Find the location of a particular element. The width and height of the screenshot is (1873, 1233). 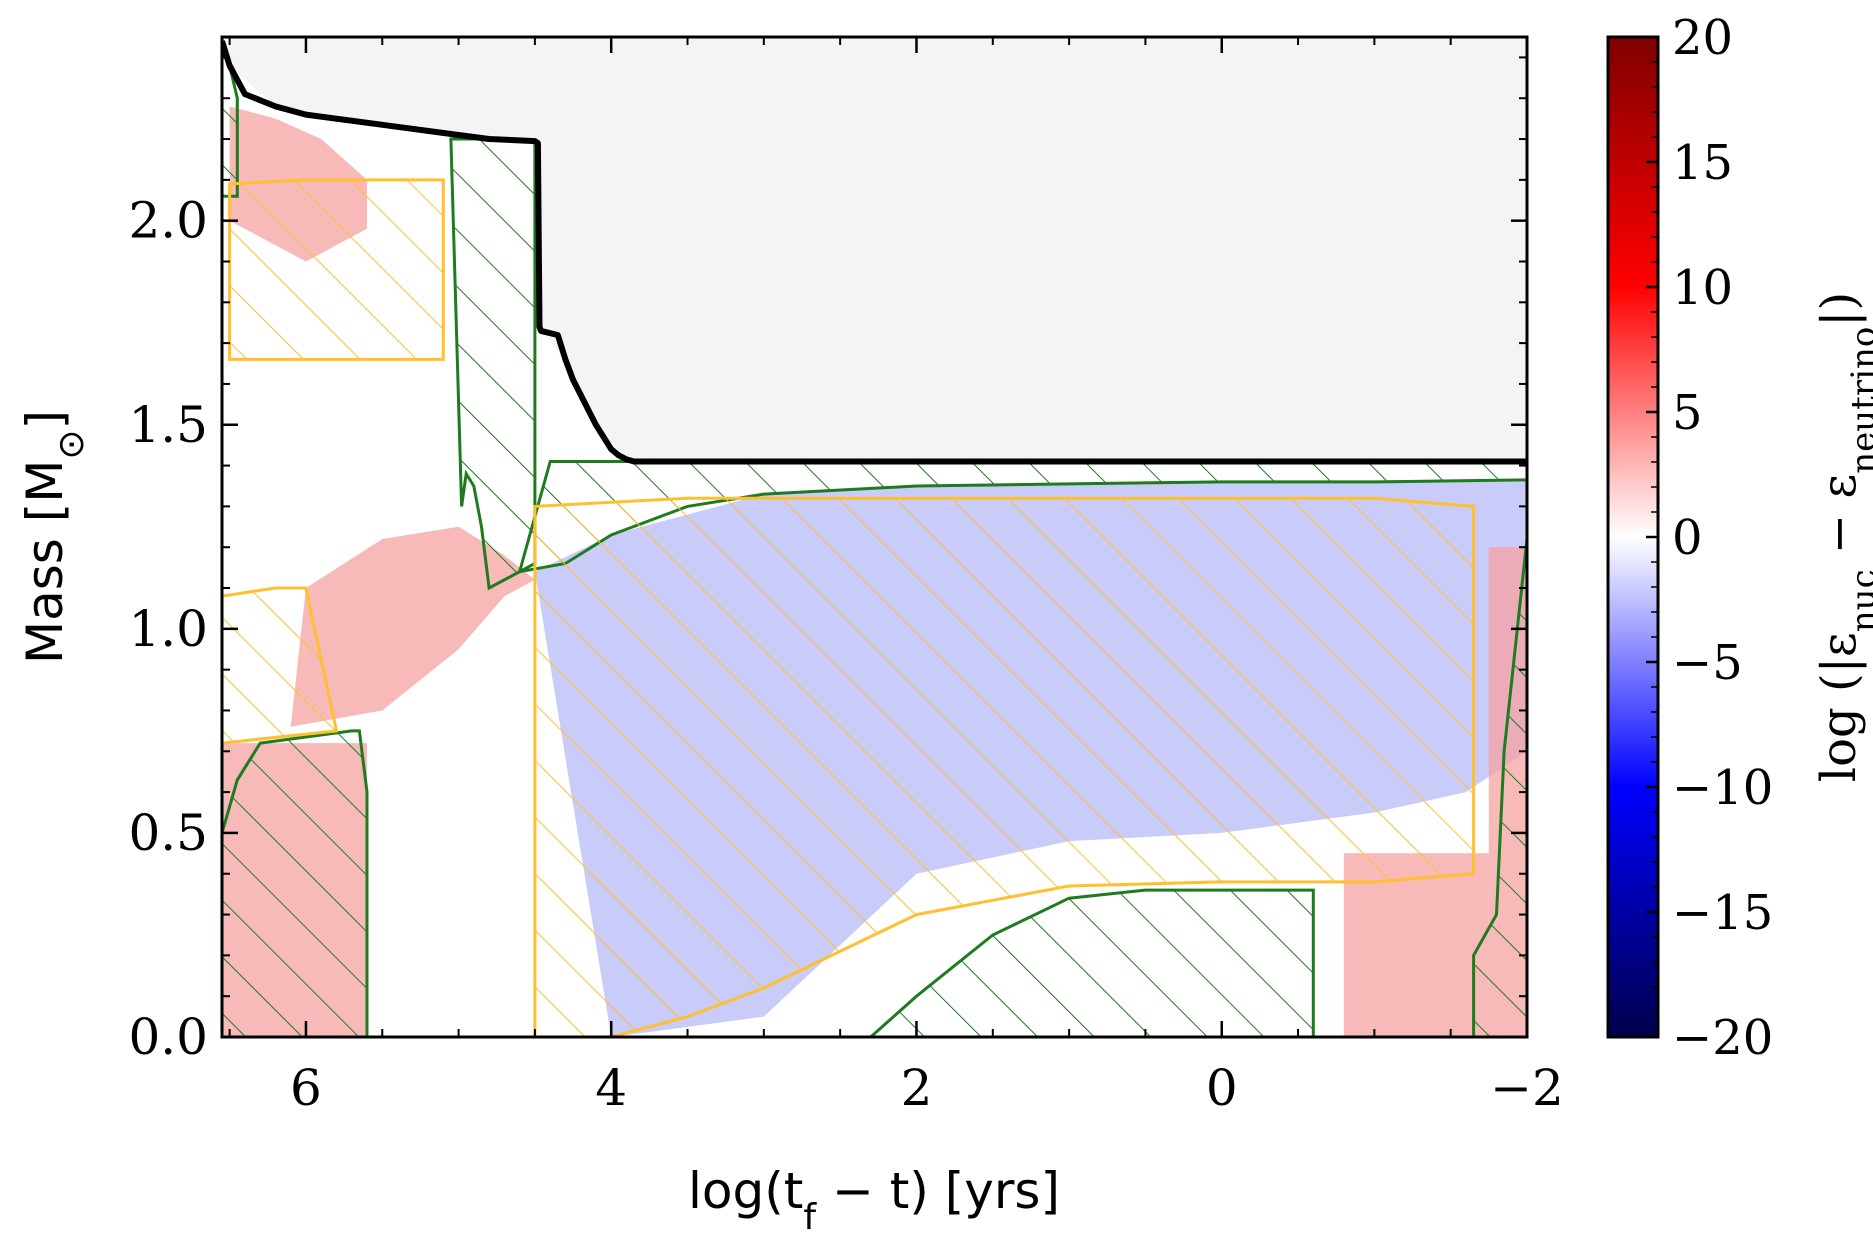

y-axis-label-pre: Mass [M is located at coordinates (45, 562).